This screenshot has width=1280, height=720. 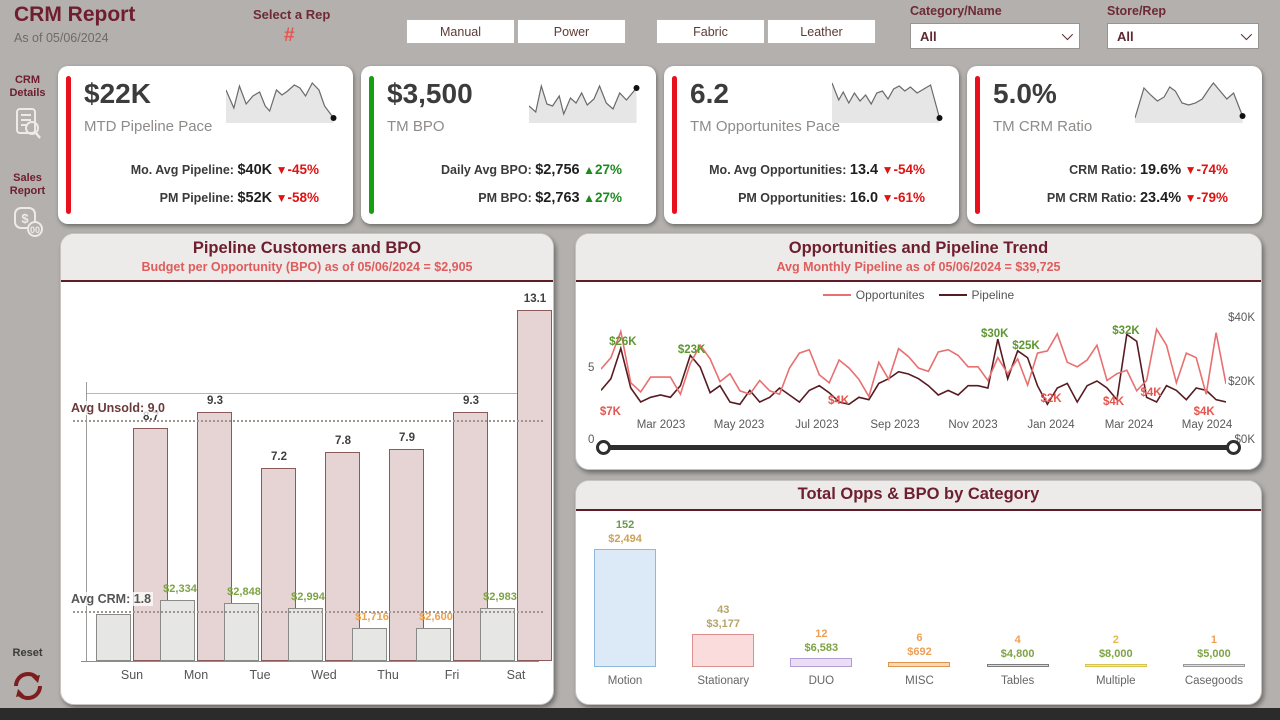 I want to click on crm-bar-sun, so click(x=113, y=637).